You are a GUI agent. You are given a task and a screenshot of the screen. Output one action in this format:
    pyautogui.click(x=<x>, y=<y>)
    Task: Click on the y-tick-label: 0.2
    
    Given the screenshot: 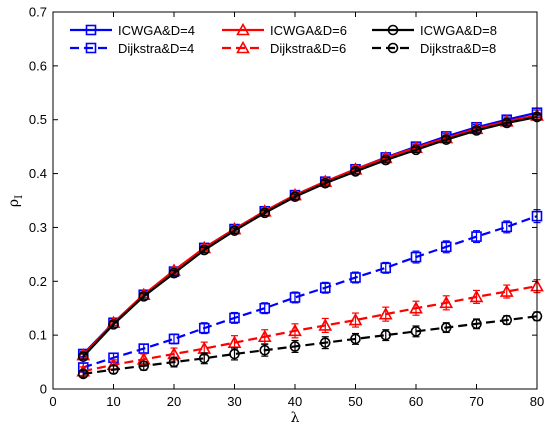 What is the action you would take?
    pyautogui.click(x=38, y=281)
    